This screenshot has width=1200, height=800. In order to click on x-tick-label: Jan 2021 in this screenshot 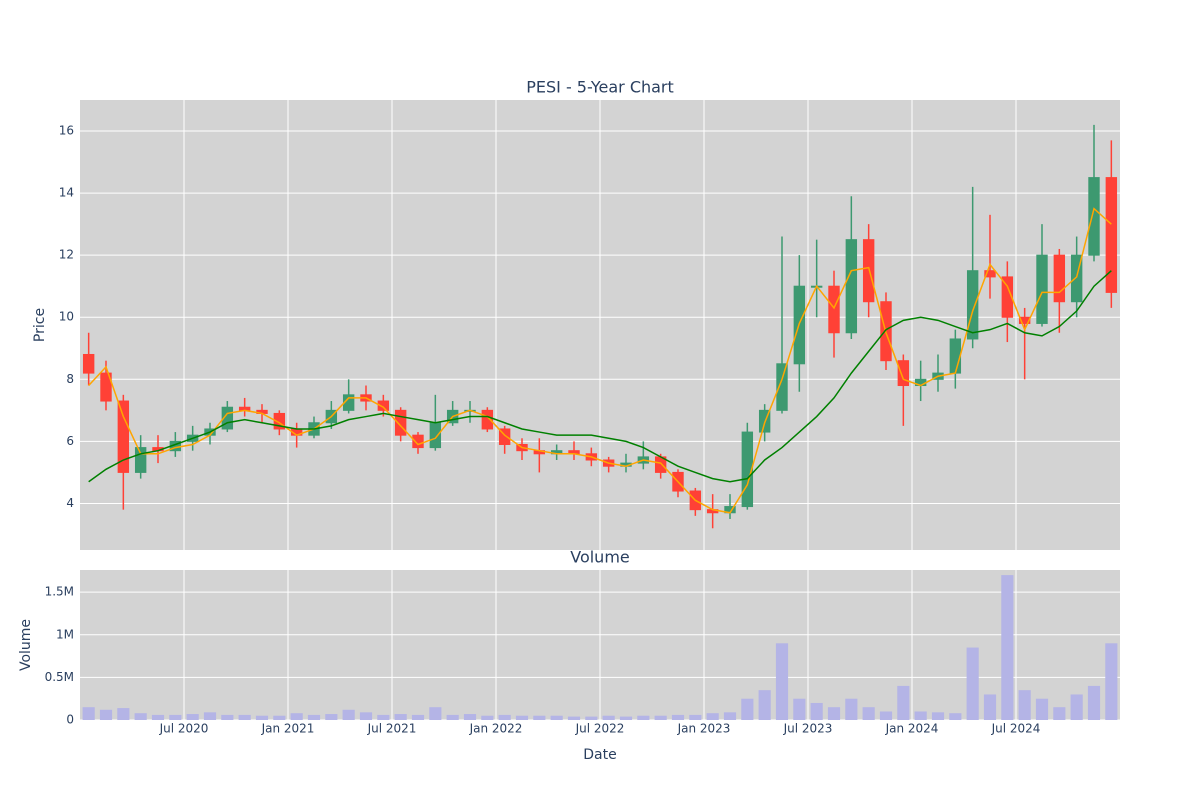, I will do `click(288, 729)`.